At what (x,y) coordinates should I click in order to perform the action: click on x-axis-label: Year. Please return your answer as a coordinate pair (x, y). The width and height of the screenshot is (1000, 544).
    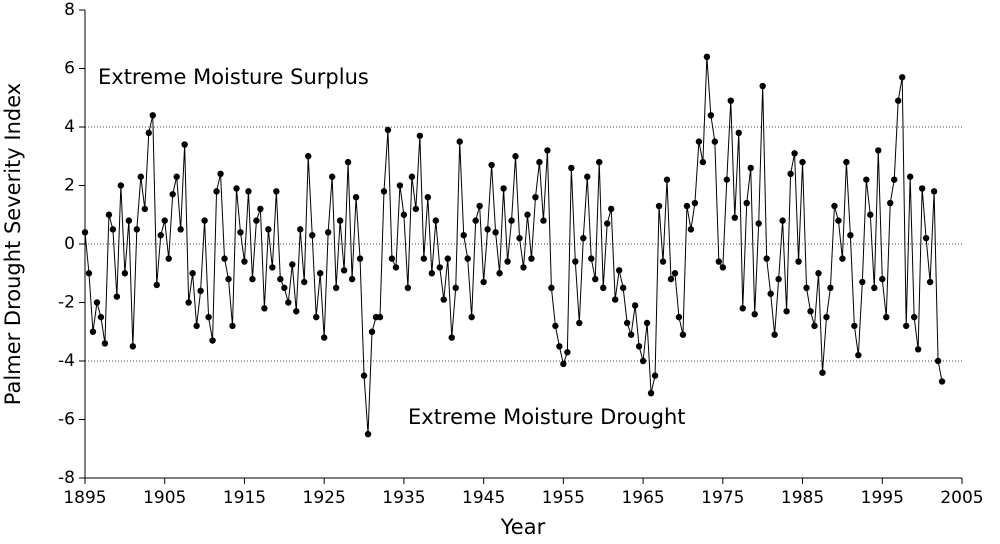
    Looking at the image, I should click on (523, 527).